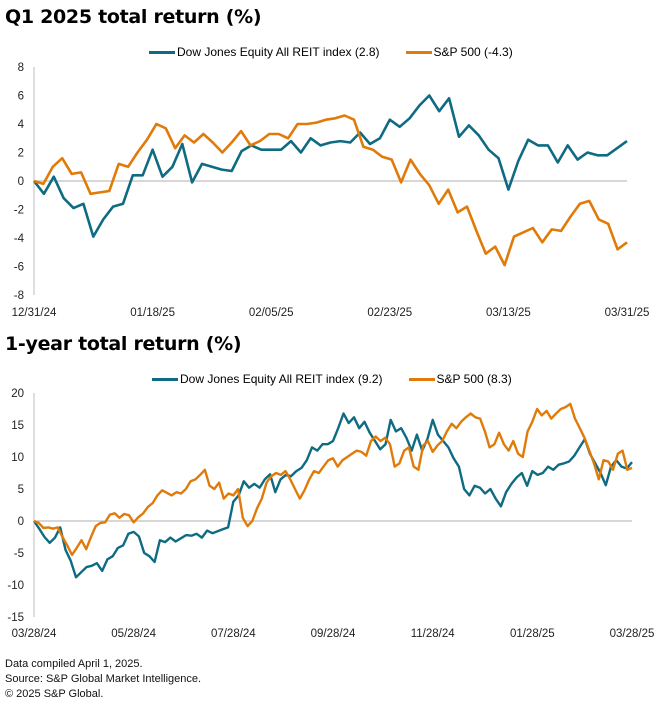  Describe the element at coordinates (271, 313) in the screenshot. I see `x-tick-label: 02/05/25` at that location.